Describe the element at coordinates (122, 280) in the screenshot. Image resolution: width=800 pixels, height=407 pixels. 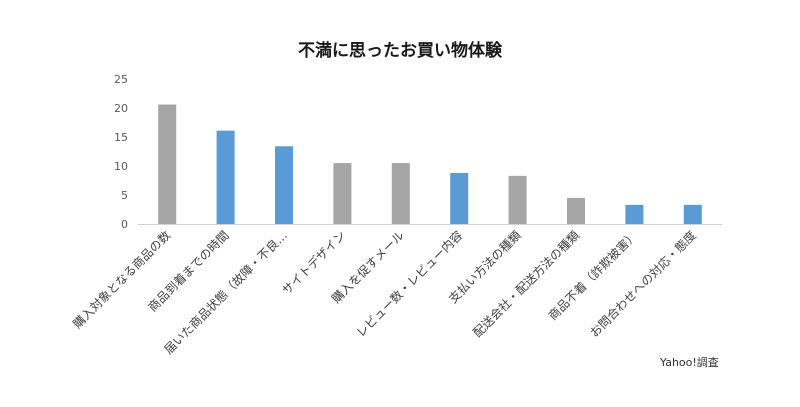
I see `x-tick-label: 購入対象となる商品の数` at that location.